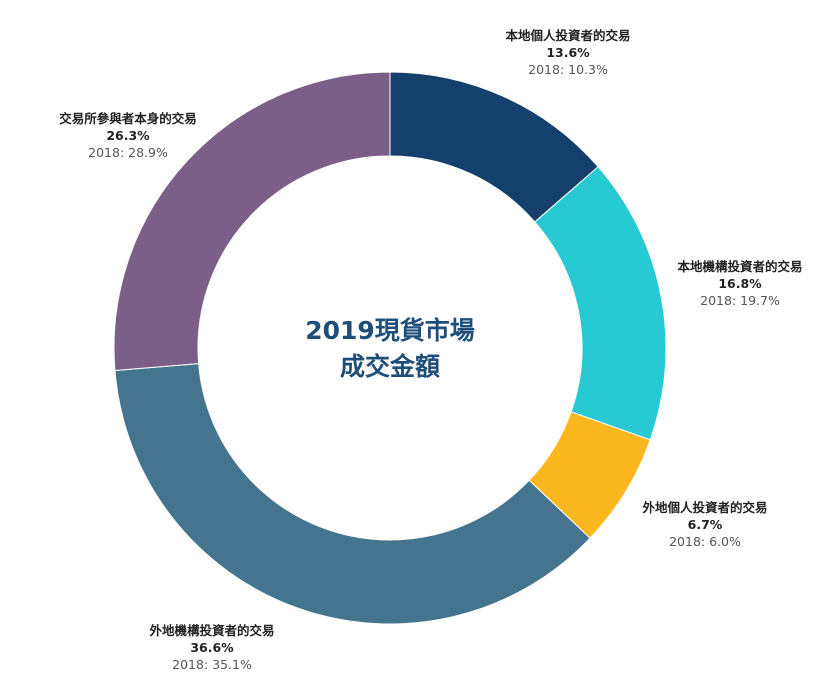 This screenshot has width=836, height=688. Describe the element at coordinates (212, 664) in the screenshot. I see `label-overseas-institutional-prev: 2018: 35.1%` at that location.